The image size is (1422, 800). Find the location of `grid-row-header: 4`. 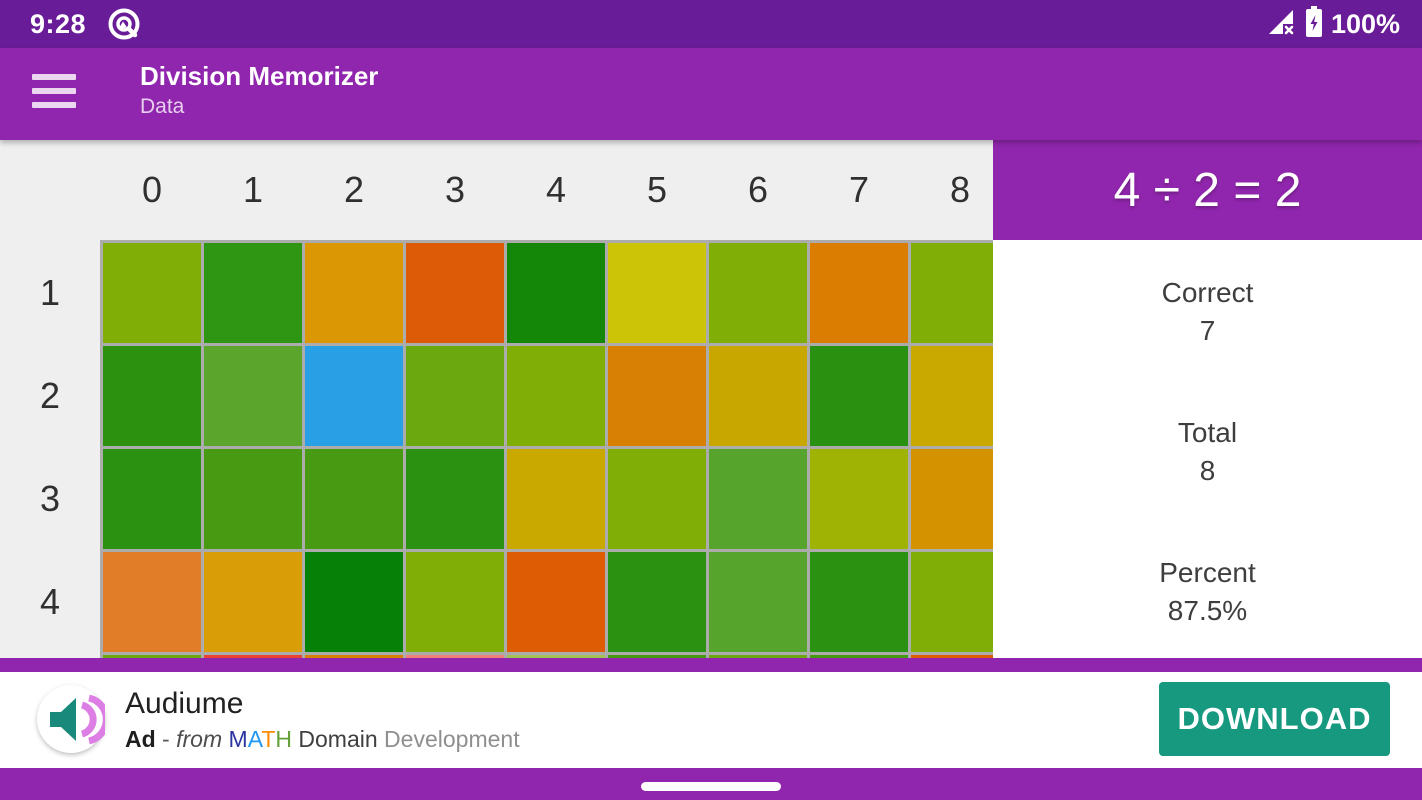

grid-row-header: 4 is located at coordinates (50, 601).